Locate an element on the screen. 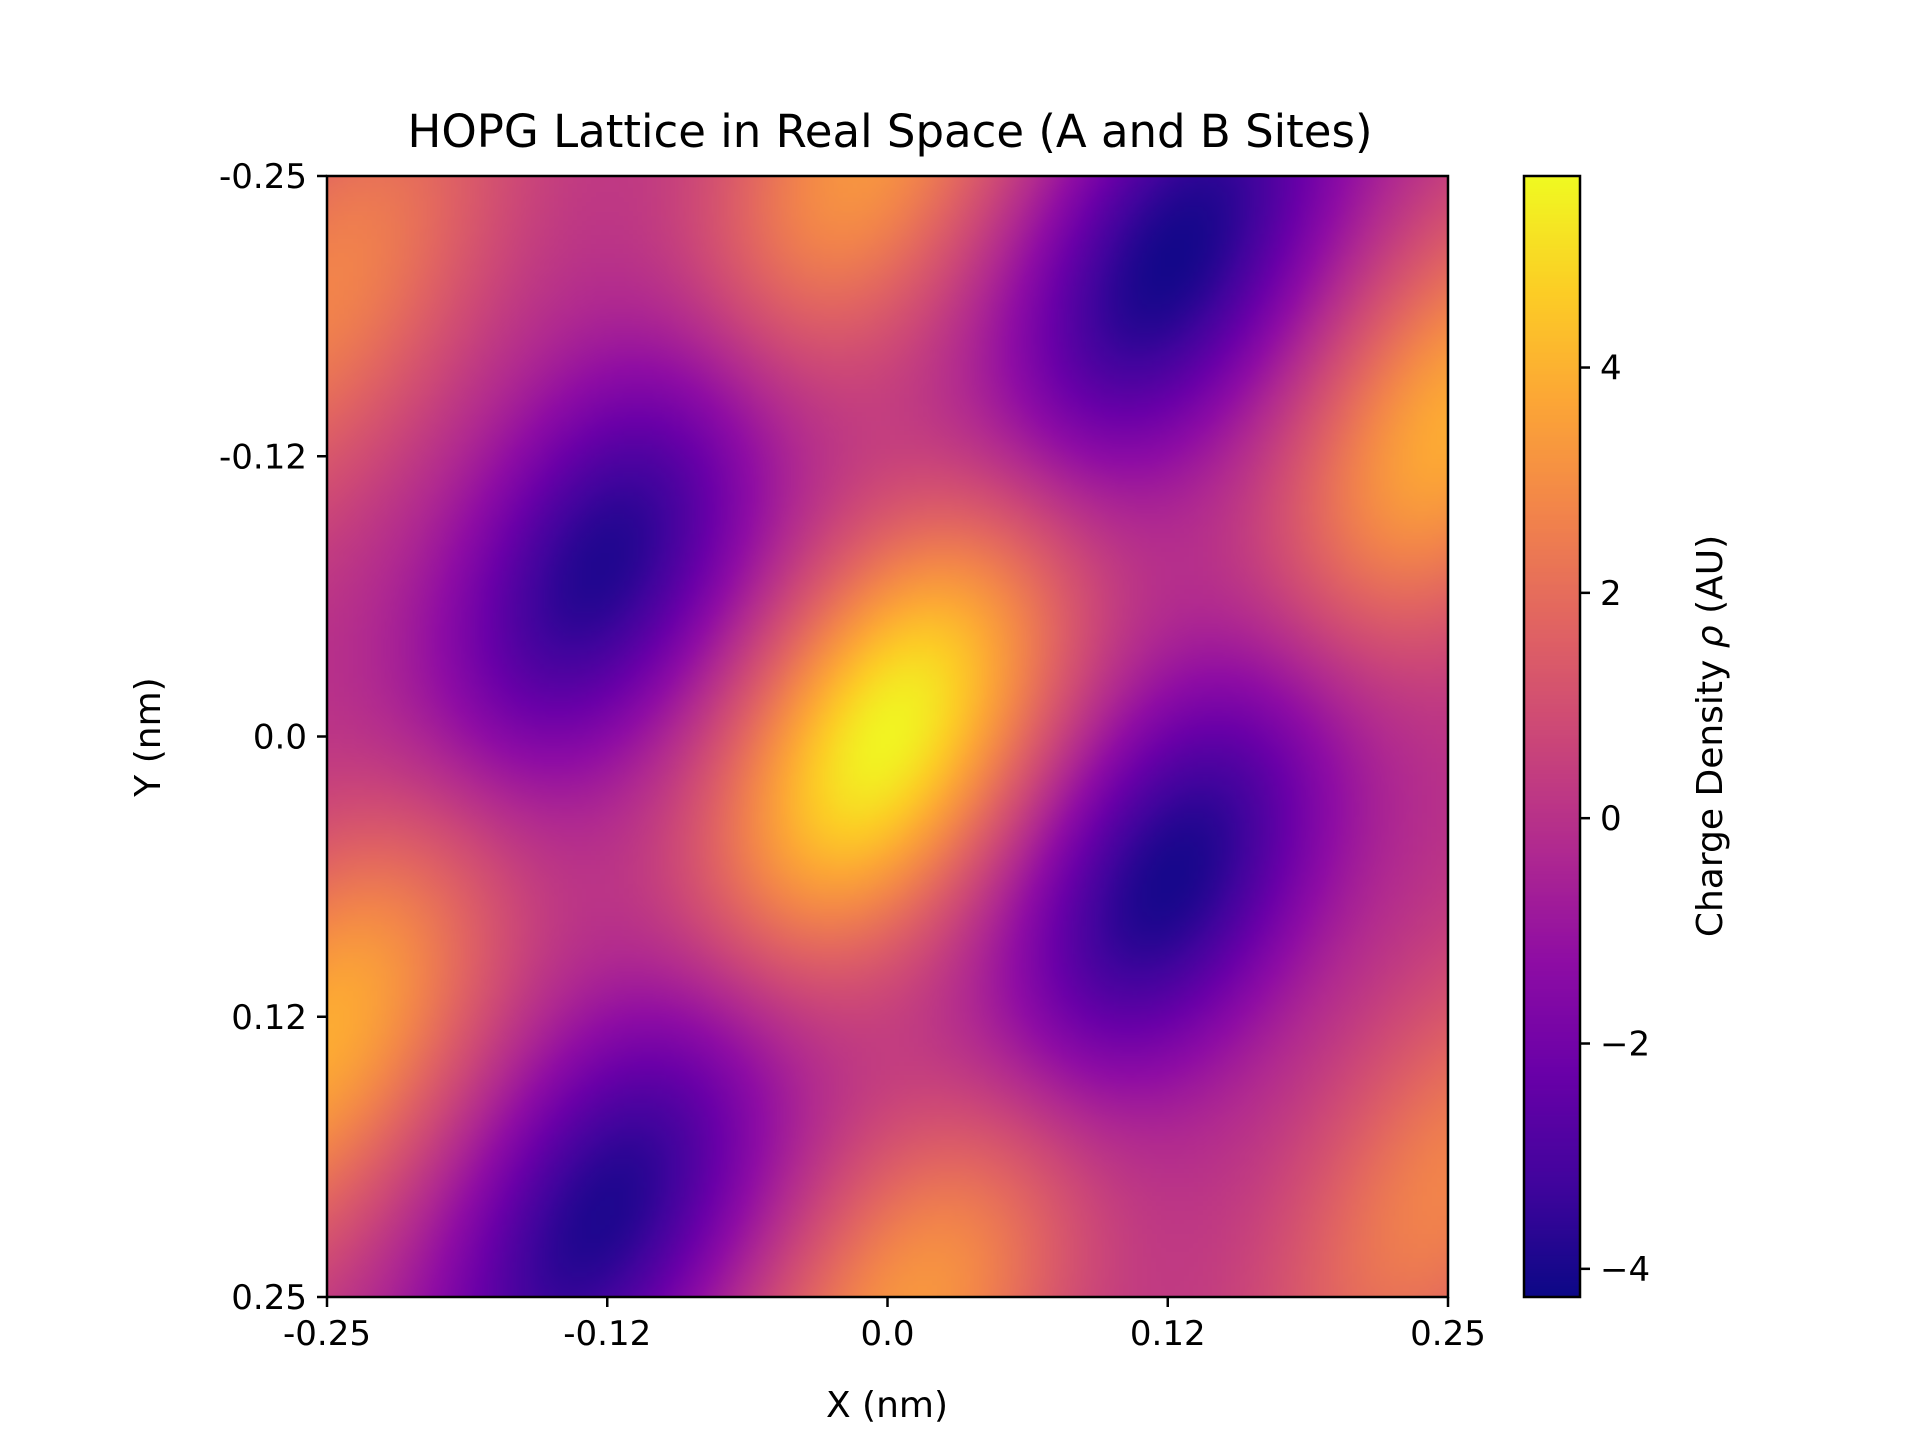 Image resolution: width=1920 pixels, height=1440 pixels. x-tick-label: 0.0 is located at coordinates (887, 1334).